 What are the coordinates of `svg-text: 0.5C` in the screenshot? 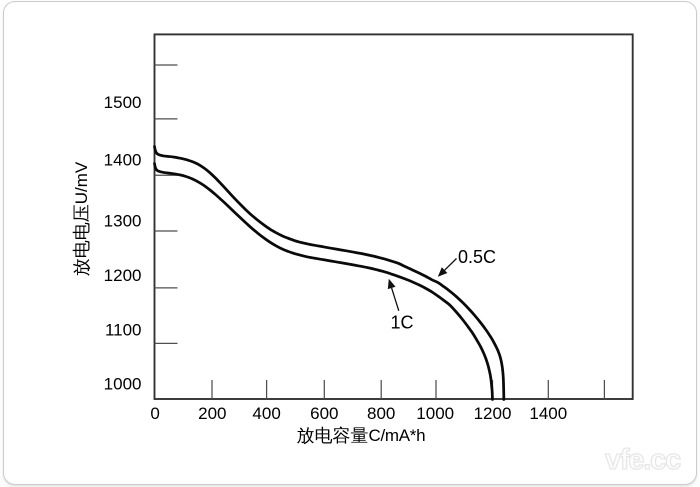 It's located at (477, 257).